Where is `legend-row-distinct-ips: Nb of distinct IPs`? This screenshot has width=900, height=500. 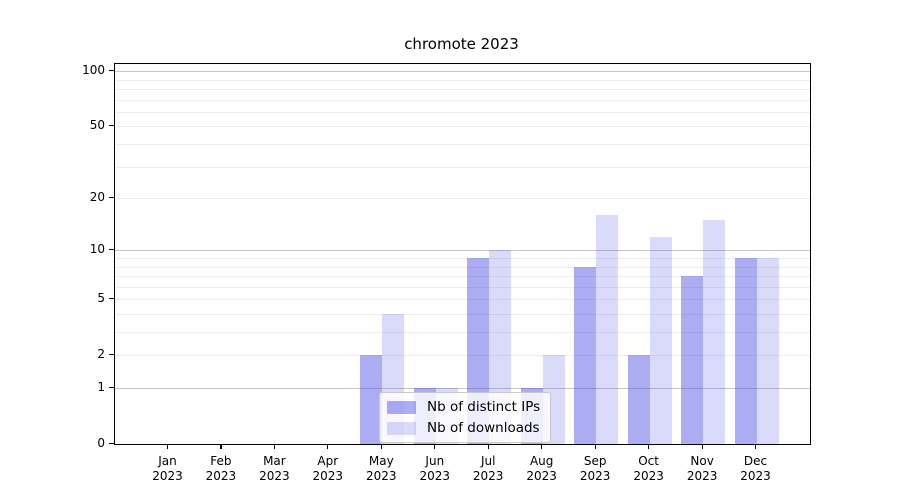 legend-row-distinct-ips: Nb of distinct IPs is located at coordinates (463, 407).